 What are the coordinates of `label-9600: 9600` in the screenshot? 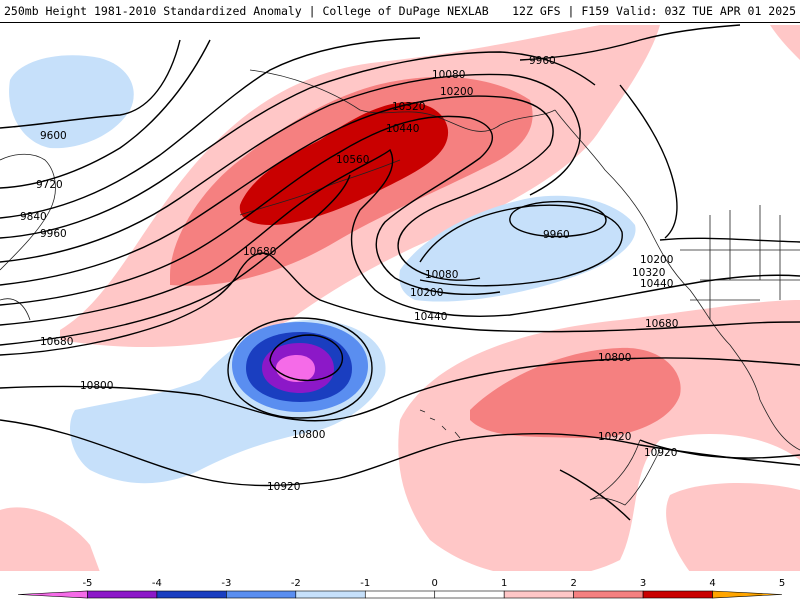 It's located at (53, 136).